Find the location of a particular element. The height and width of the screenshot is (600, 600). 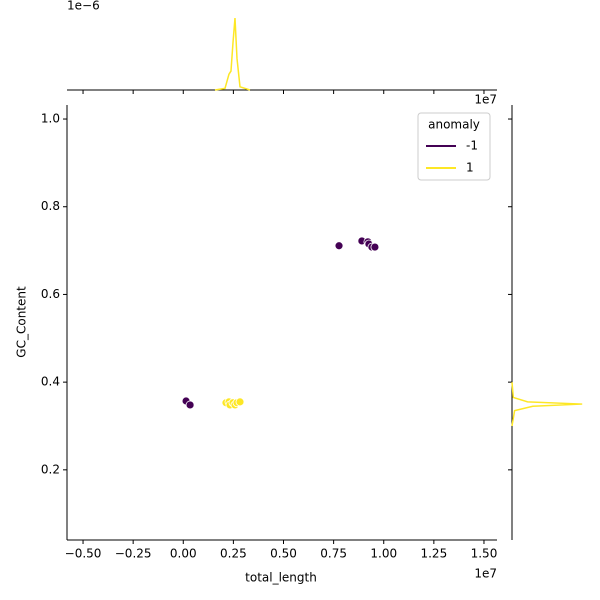

x-tick-label: 0.50 is located at coordinates (283, 554).